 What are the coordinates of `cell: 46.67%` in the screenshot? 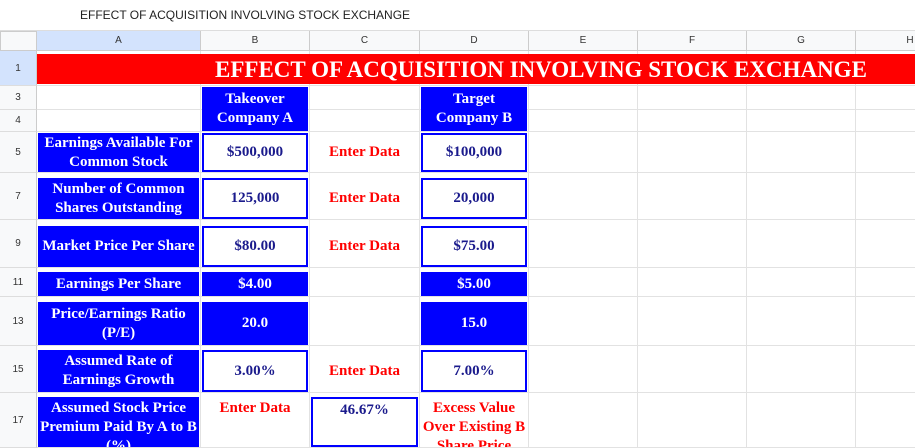 It's located at (364, 422).